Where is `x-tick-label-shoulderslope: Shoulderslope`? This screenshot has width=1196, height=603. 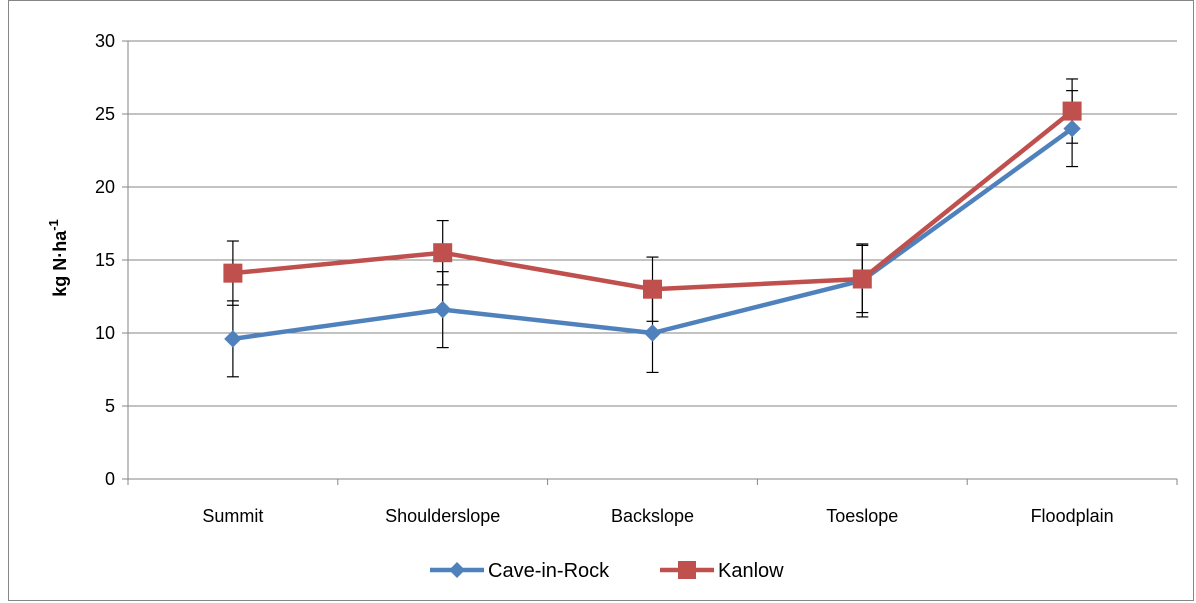 x-tick-label-shoulderslope: Shoulderslope is located at coordinates (442, 516).